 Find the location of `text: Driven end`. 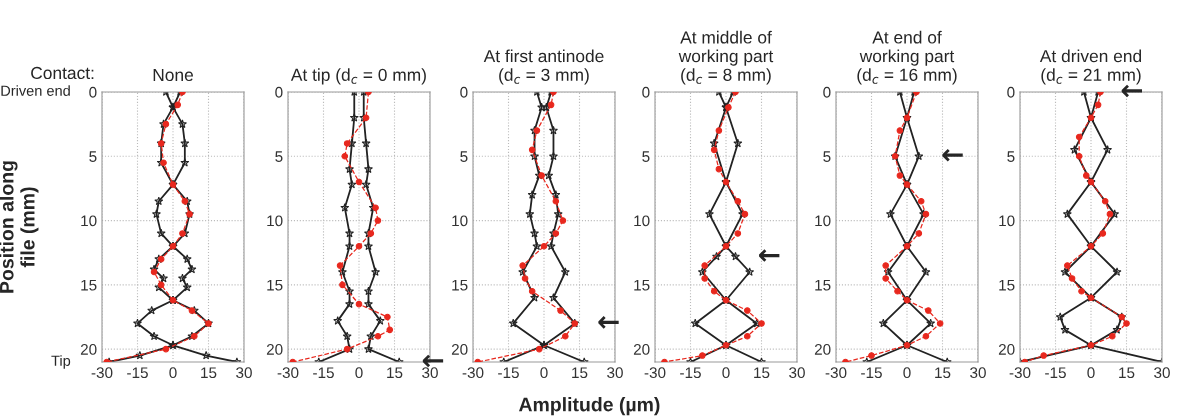

text: Driven end is located at coordinates (35, 90).